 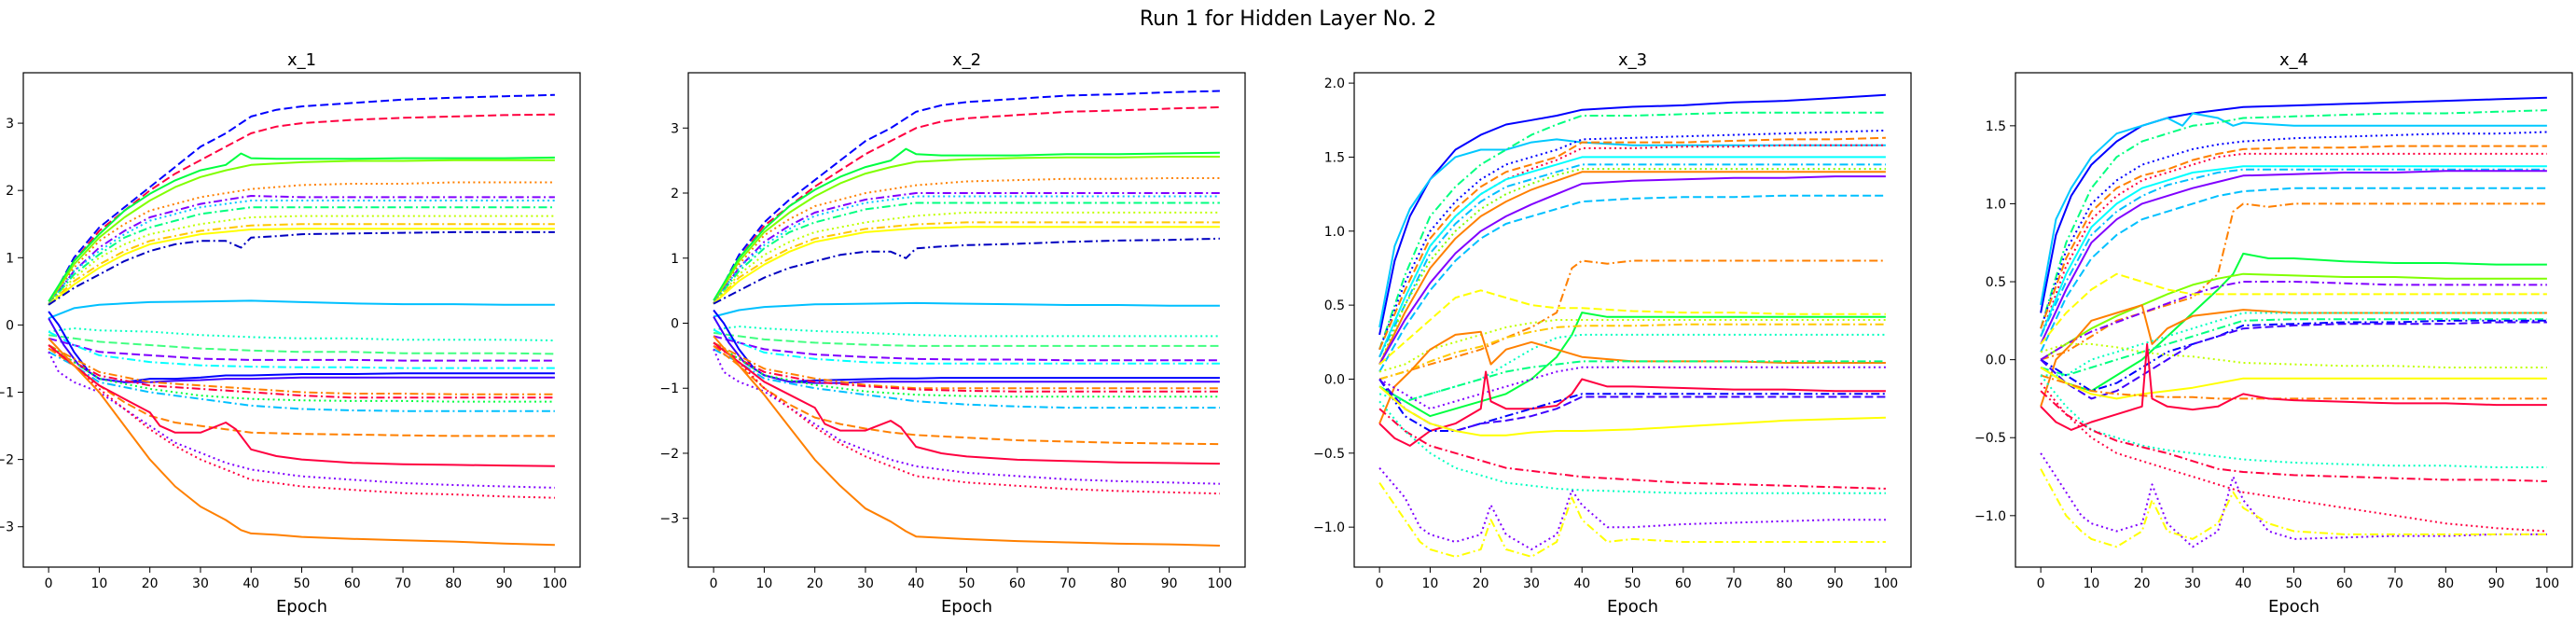 I want to click on series-line-s27, so click(x=301, y=421).